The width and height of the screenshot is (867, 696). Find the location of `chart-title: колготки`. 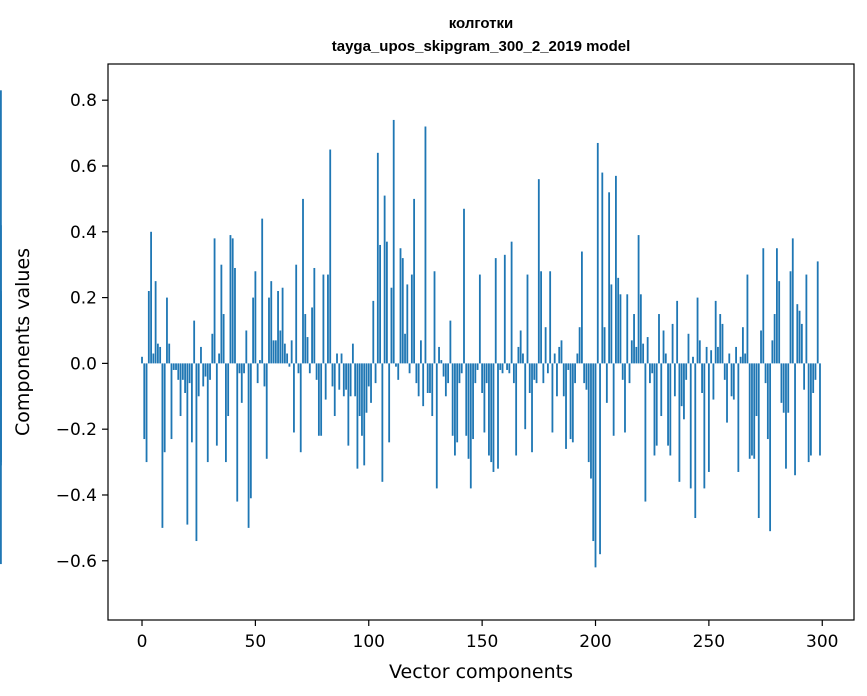

chart-title: колготки is located at coordinates (481, 23).